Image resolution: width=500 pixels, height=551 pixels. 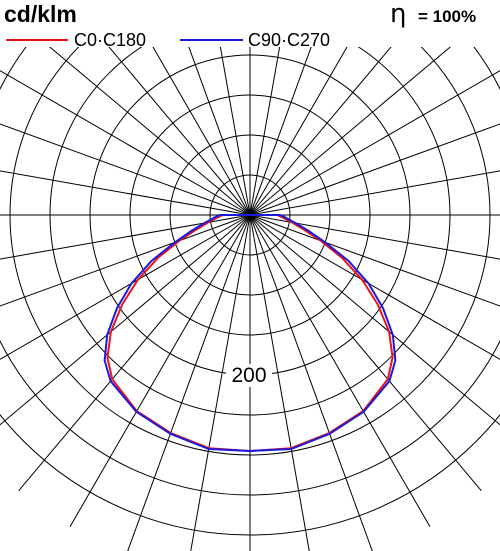 I want to click on ring-label-background, so click(x=249, y=375).